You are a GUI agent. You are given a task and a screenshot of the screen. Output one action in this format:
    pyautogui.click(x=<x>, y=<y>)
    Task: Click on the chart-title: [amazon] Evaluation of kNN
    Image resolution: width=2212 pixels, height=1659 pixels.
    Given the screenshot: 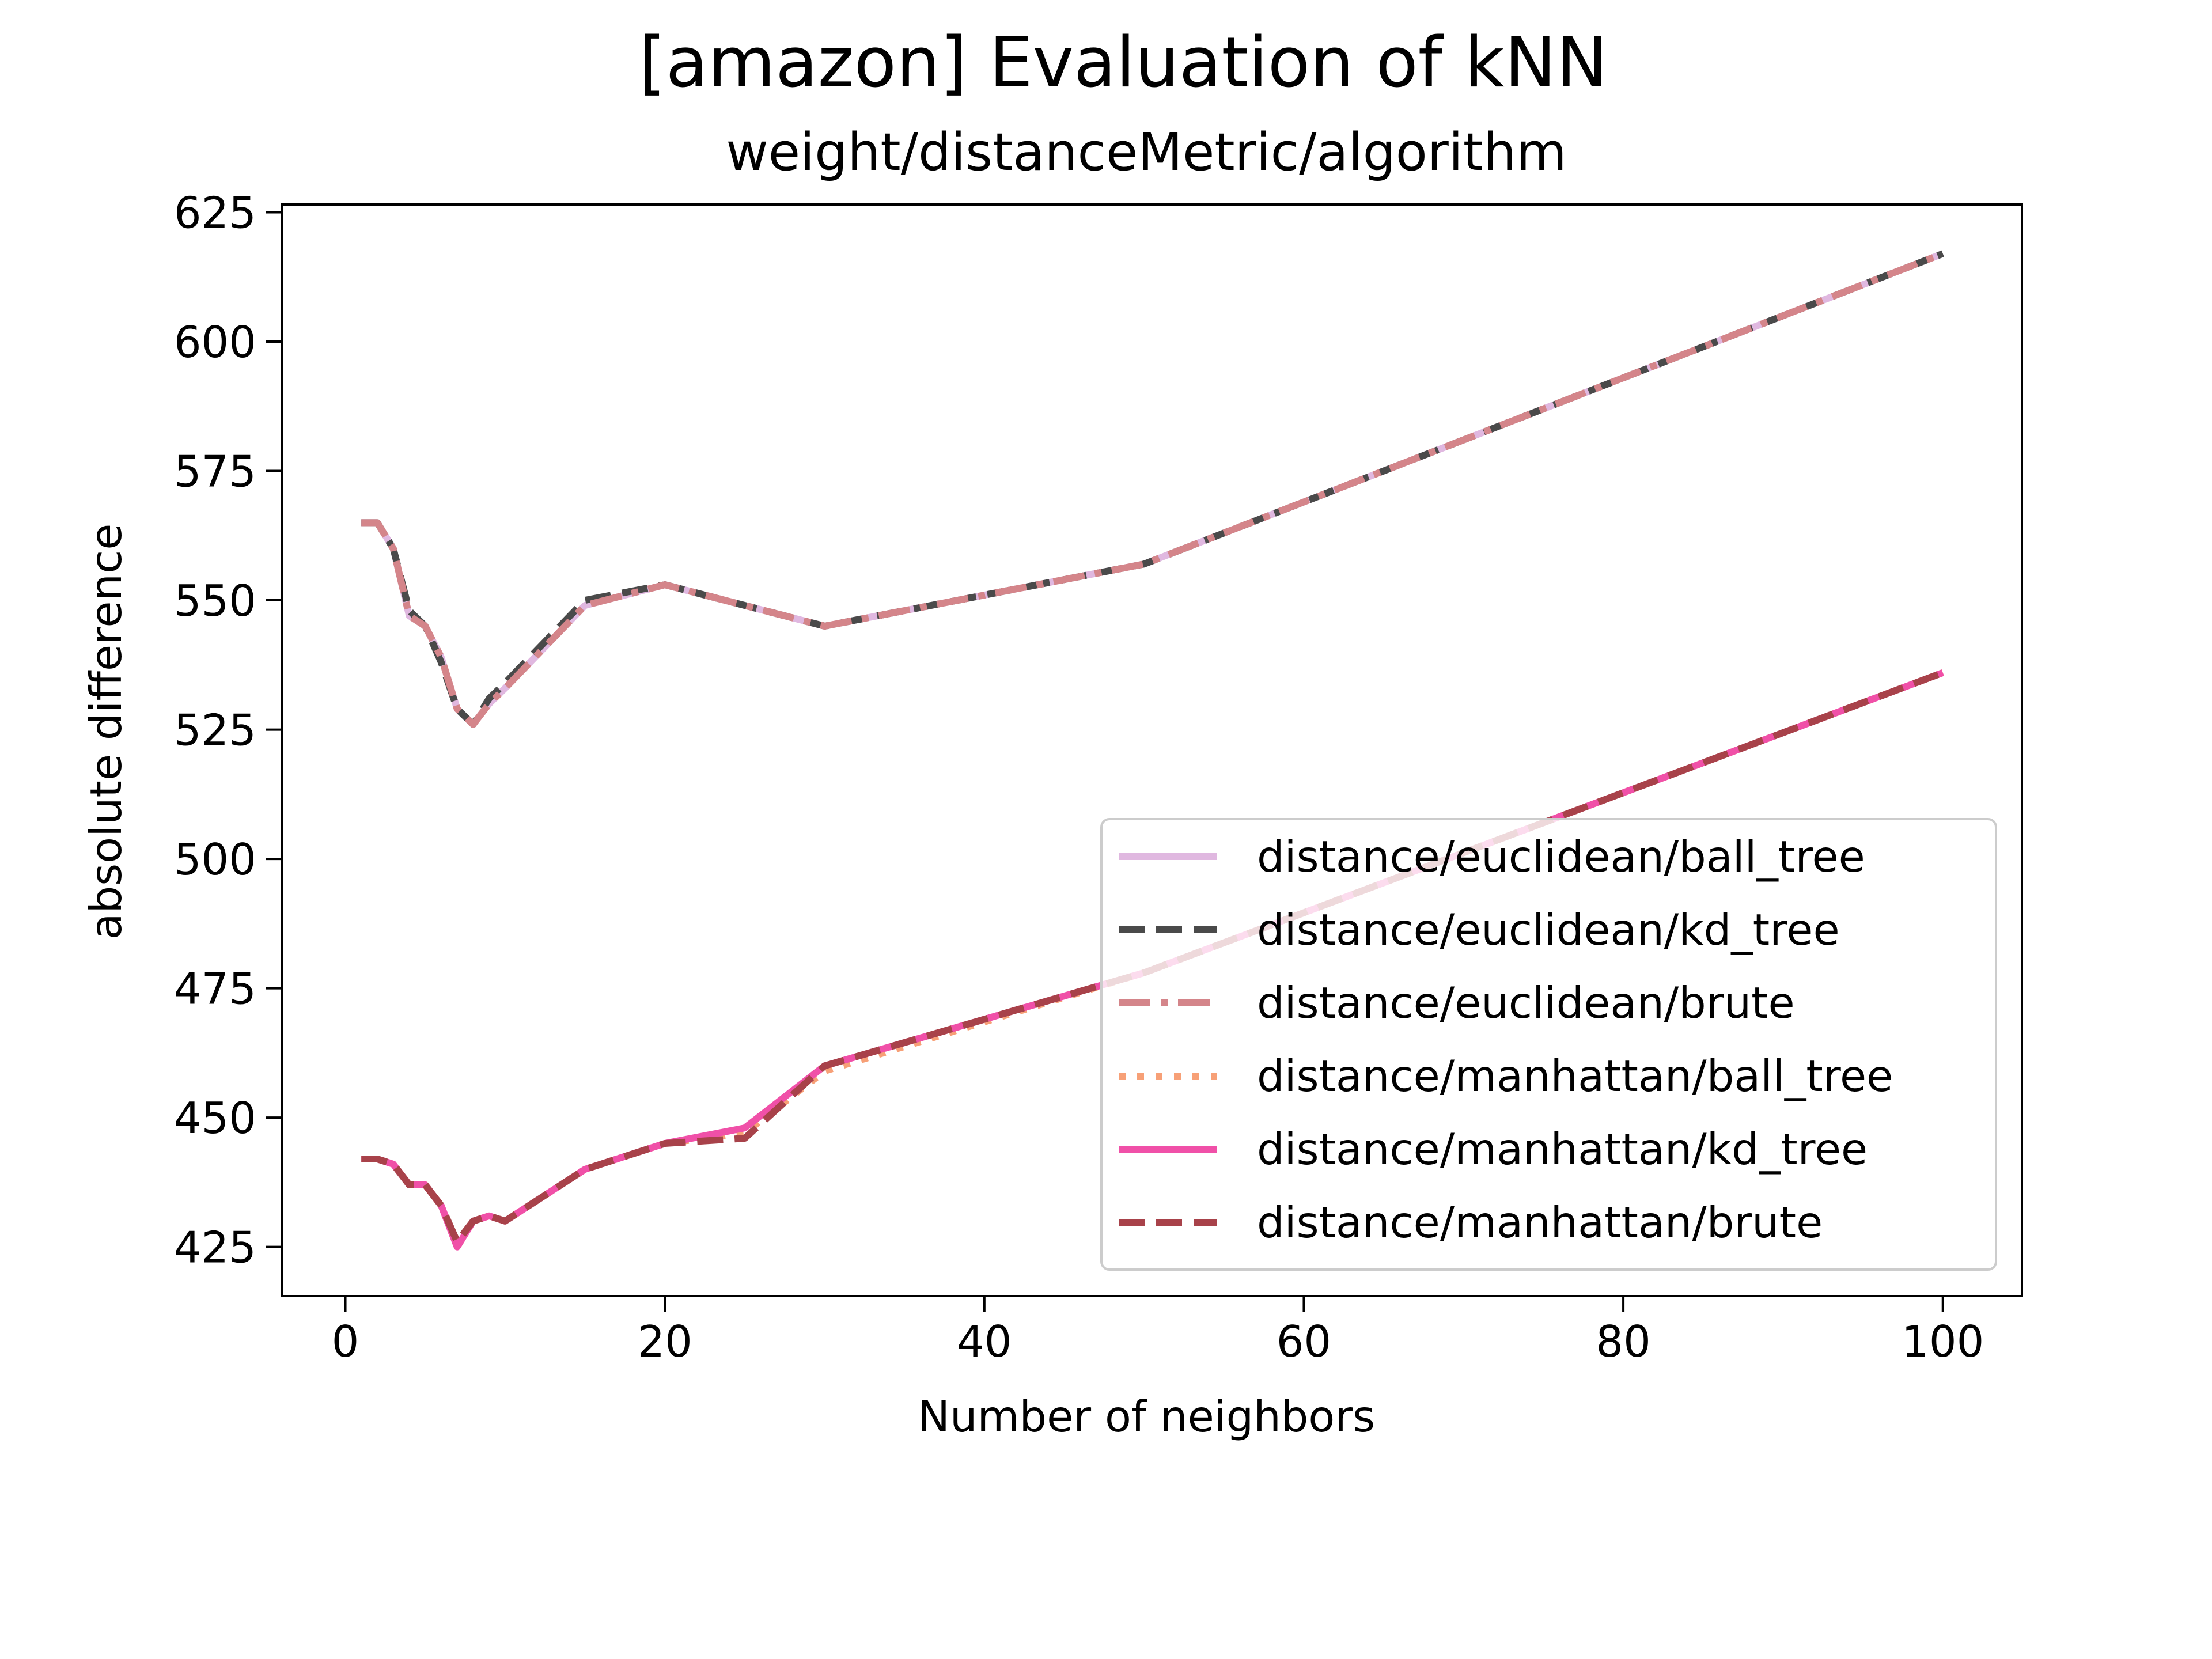 What is the action you would take?
    pyautogui.click(x=1123, y=63)
    